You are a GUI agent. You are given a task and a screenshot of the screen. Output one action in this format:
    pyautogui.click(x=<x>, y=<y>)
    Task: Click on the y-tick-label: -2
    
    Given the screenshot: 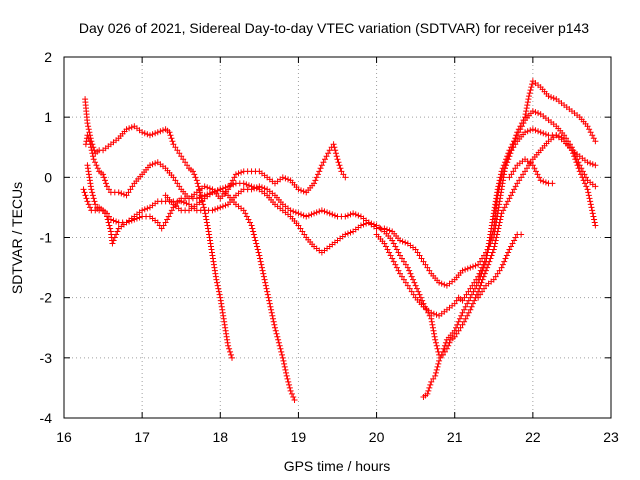 What is the action you would take?
    pyautogui.click(x=46, y=298)
    